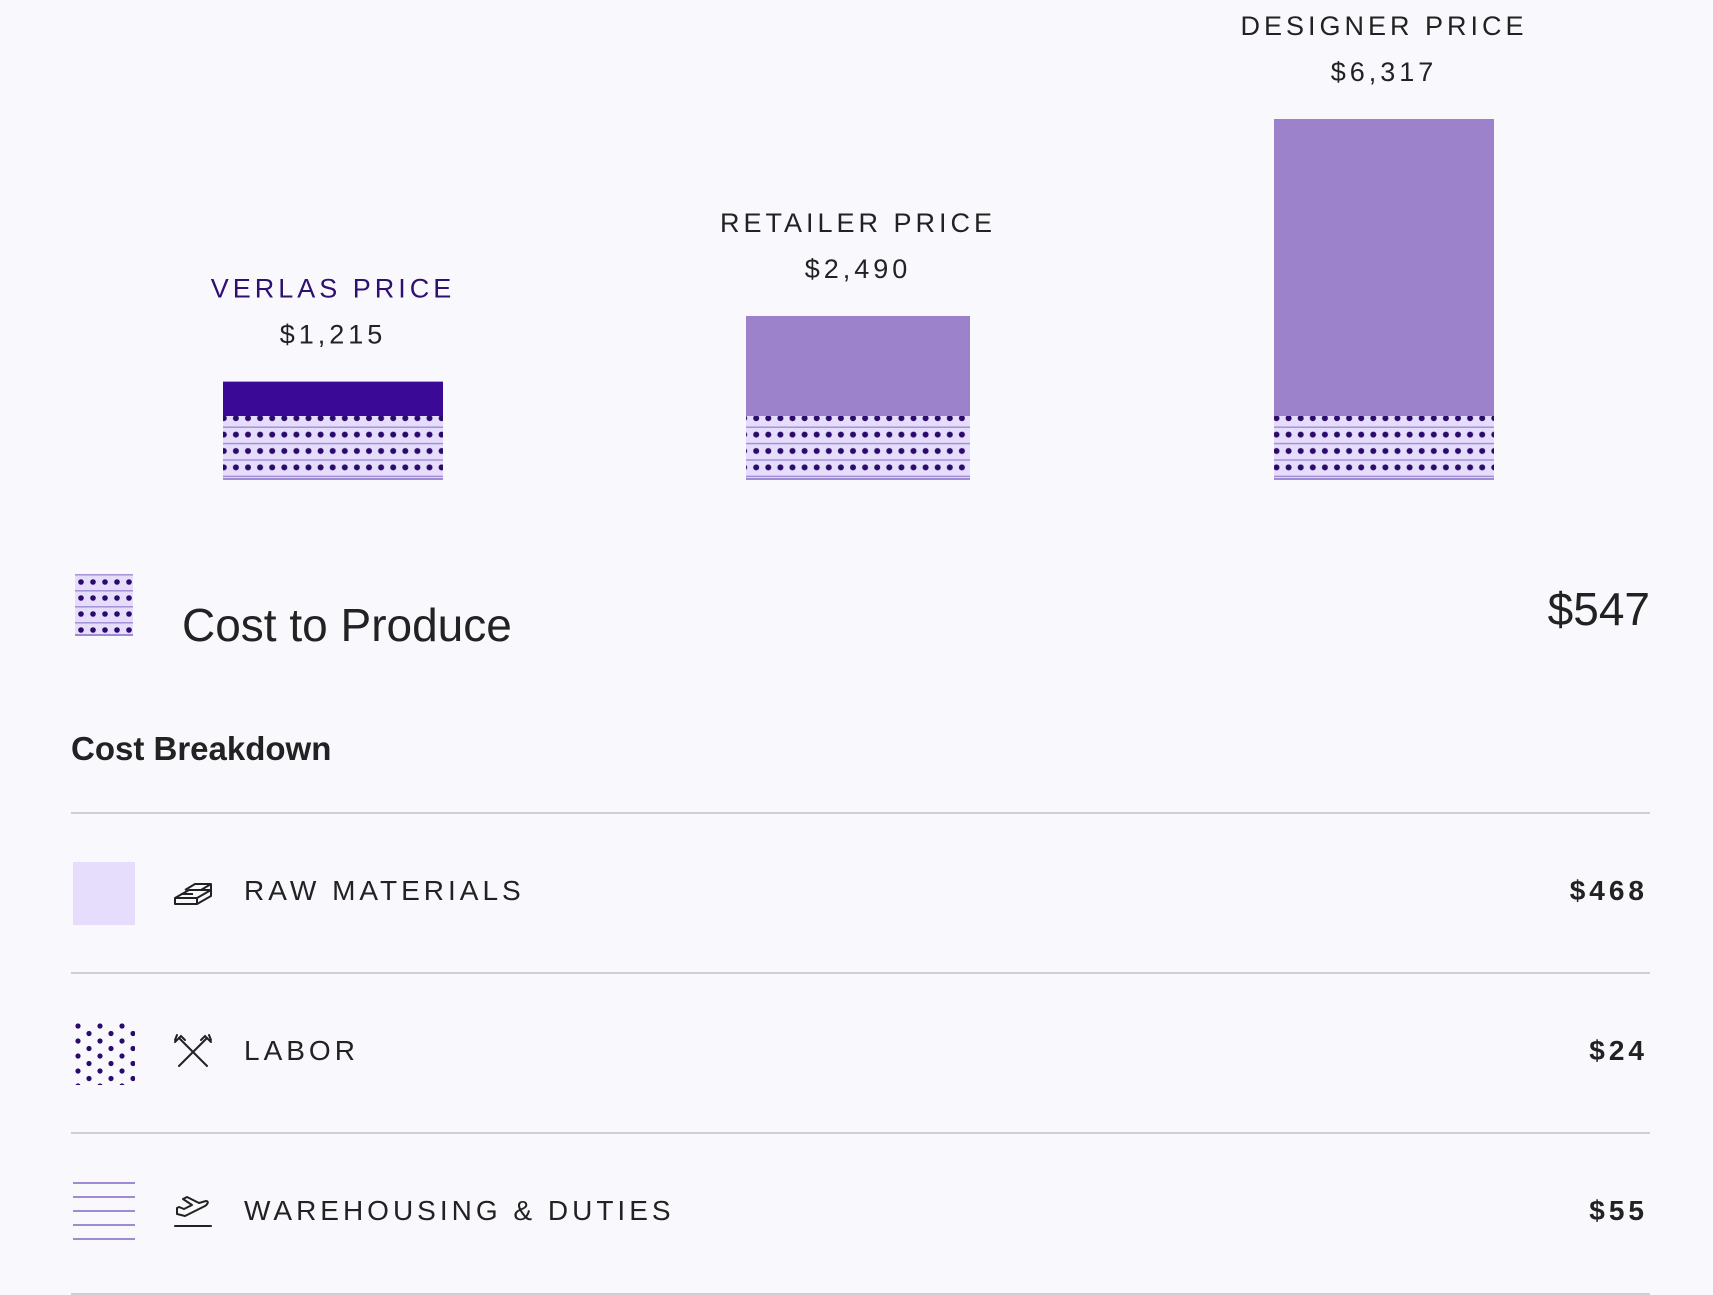  Describe the element at coordinates (201, 748) in the screenshot. I see `cost-breakdown-title: Cost Breakdown` at that location.